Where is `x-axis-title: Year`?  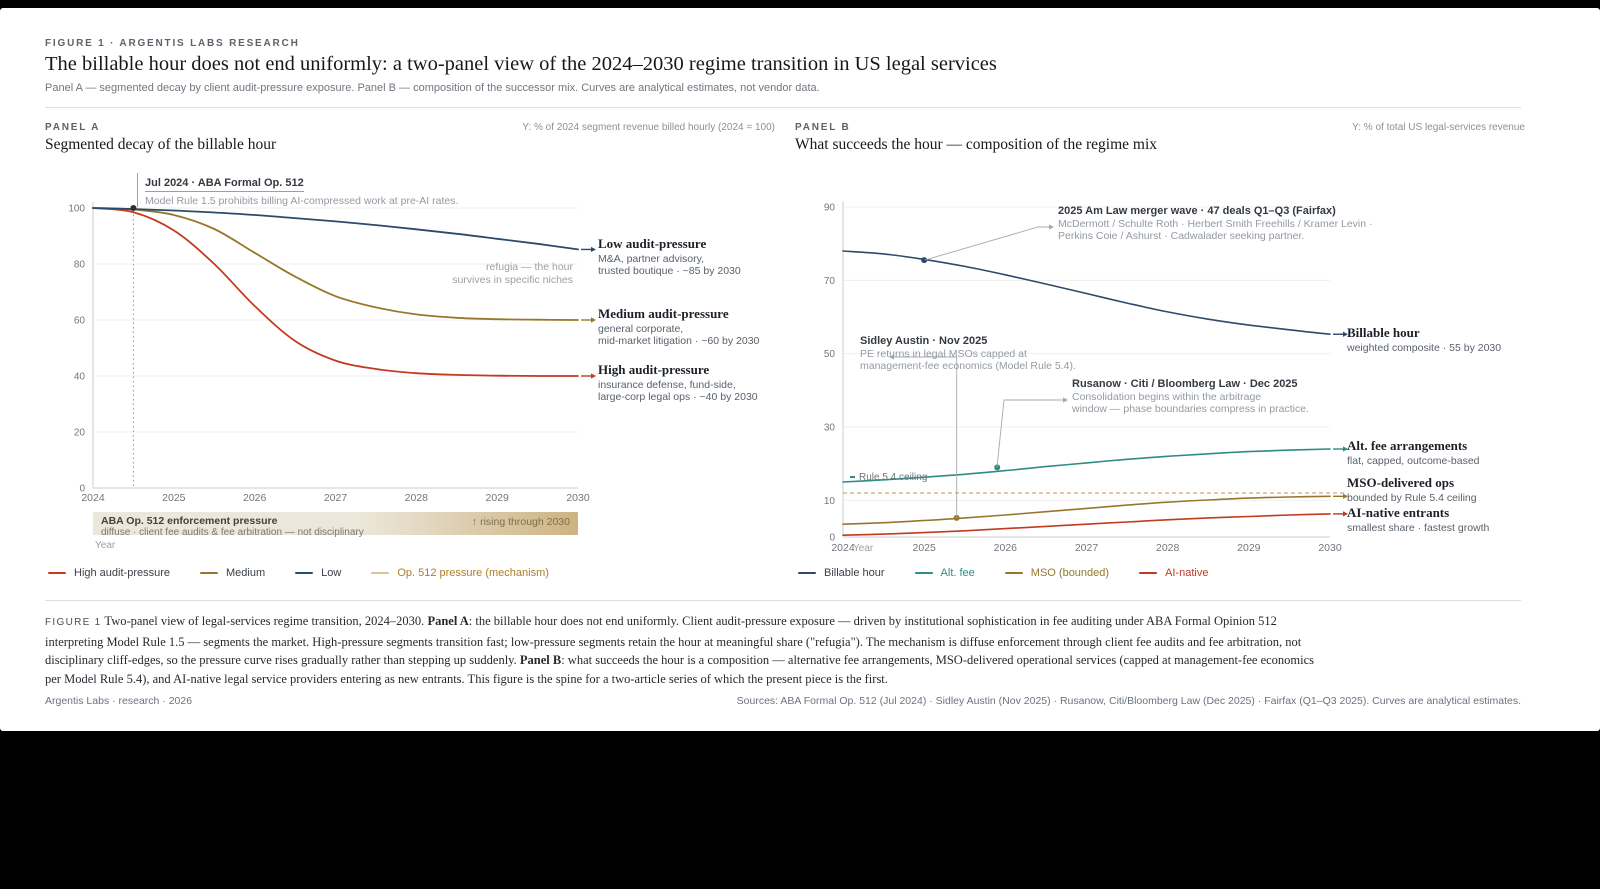 x-axis-title: Year is located at coordinates (863, 548).